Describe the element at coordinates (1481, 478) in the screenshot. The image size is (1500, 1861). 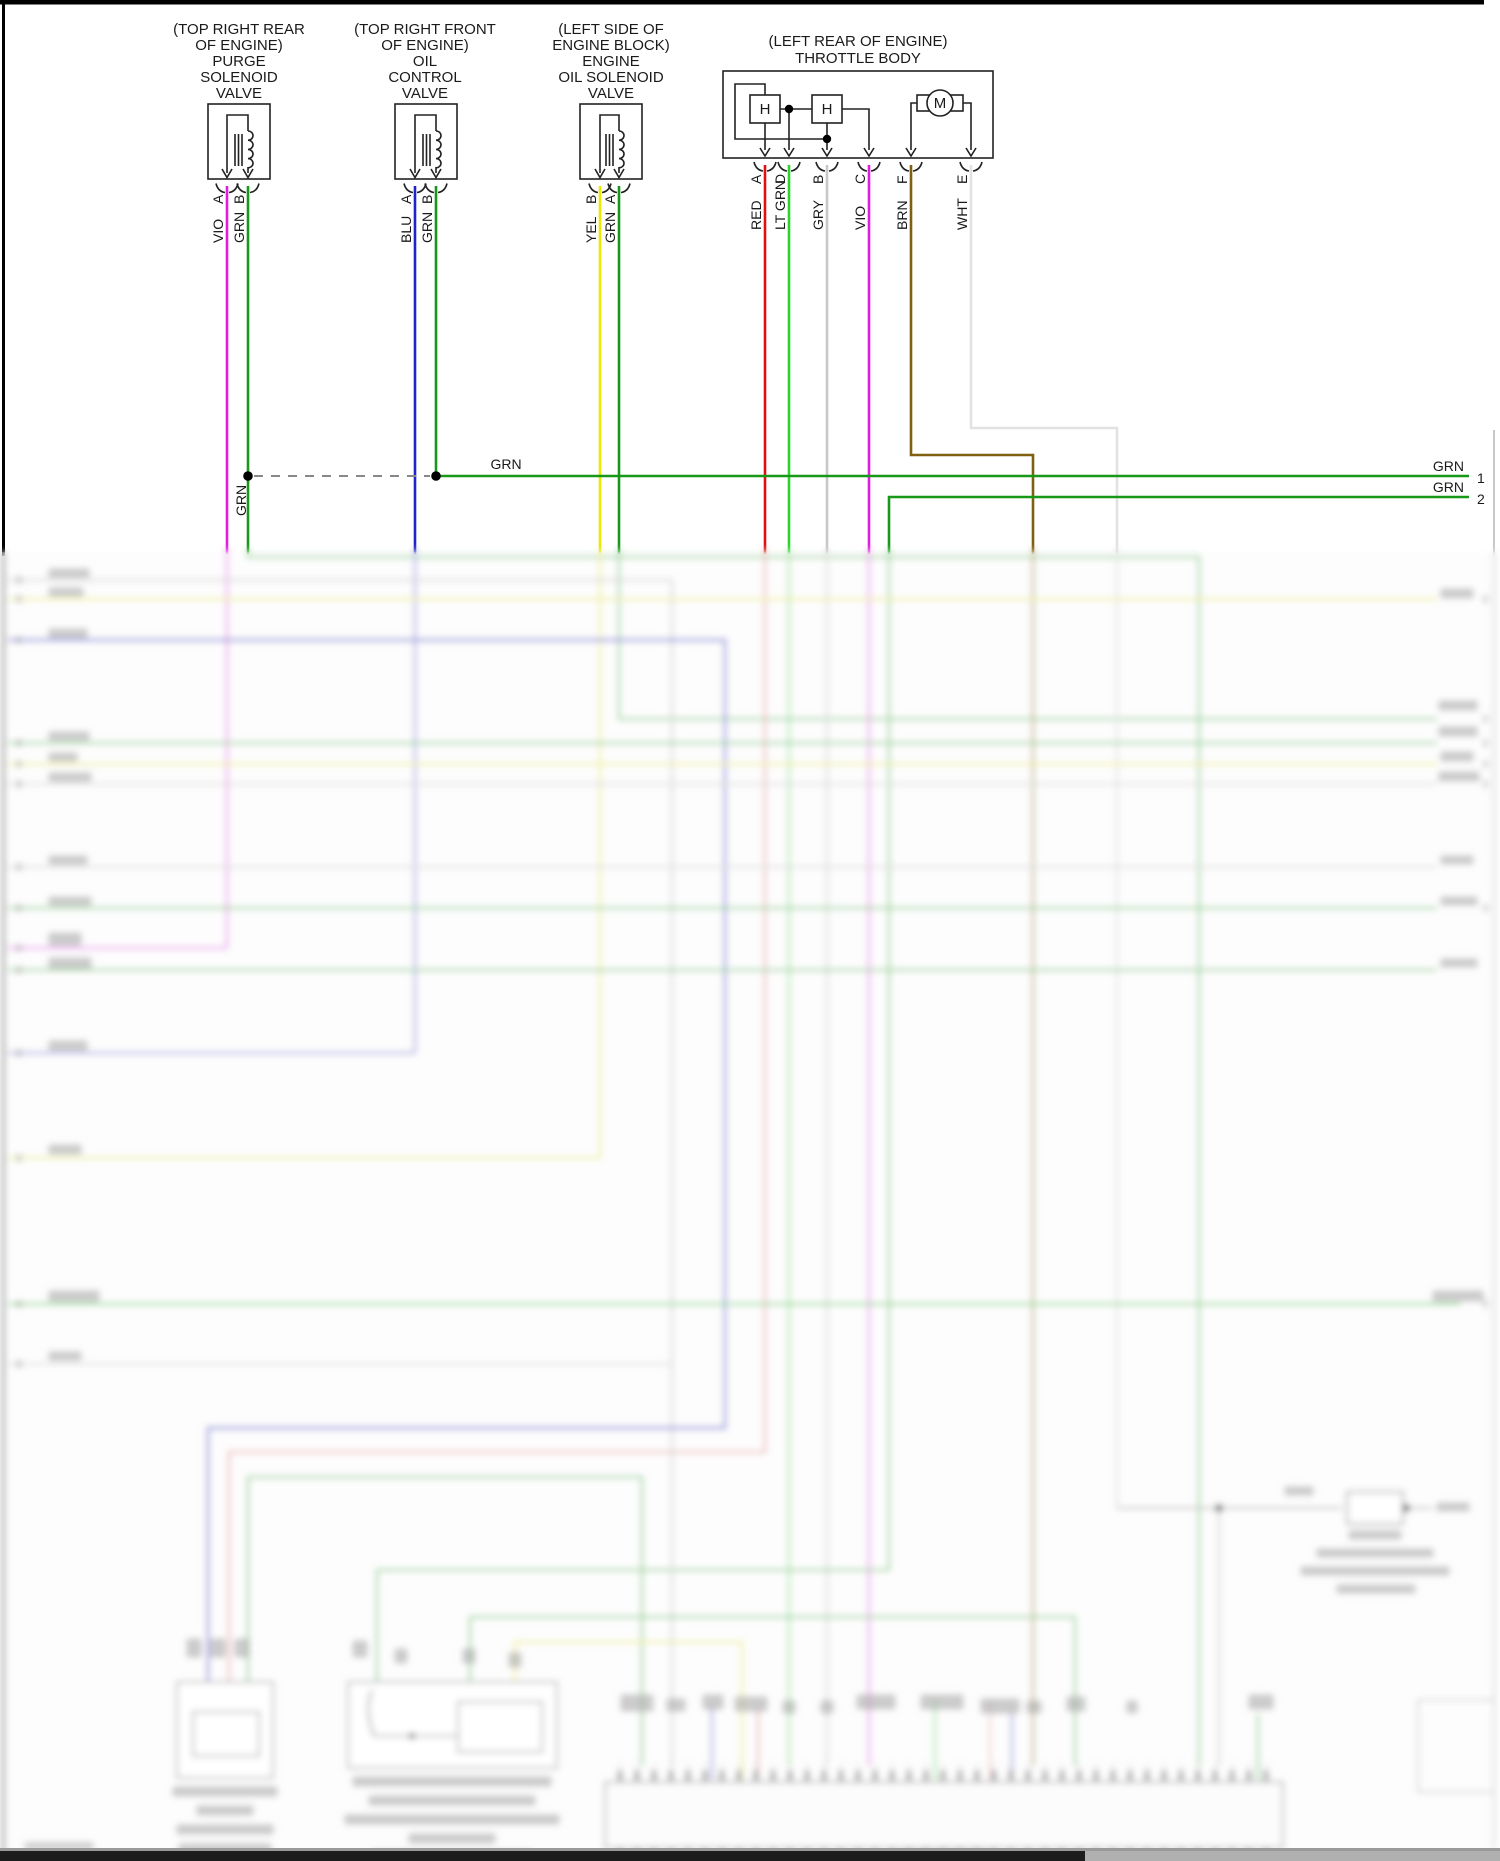
I see `grn-exit-1-number: 1` at that location.